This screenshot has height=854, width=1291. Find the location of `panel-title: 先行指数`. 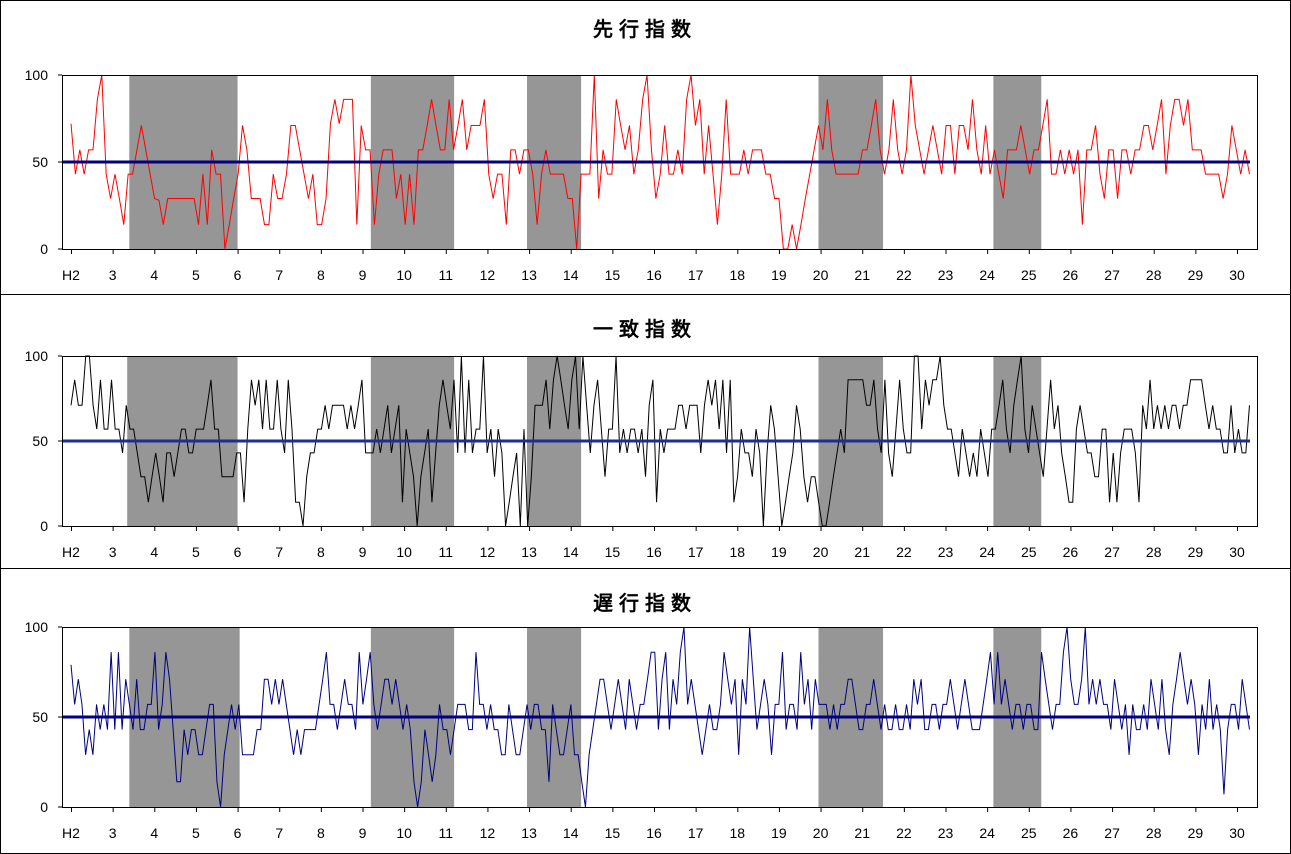

panel-title: 先行指数 is located at coordinates (645, 29).